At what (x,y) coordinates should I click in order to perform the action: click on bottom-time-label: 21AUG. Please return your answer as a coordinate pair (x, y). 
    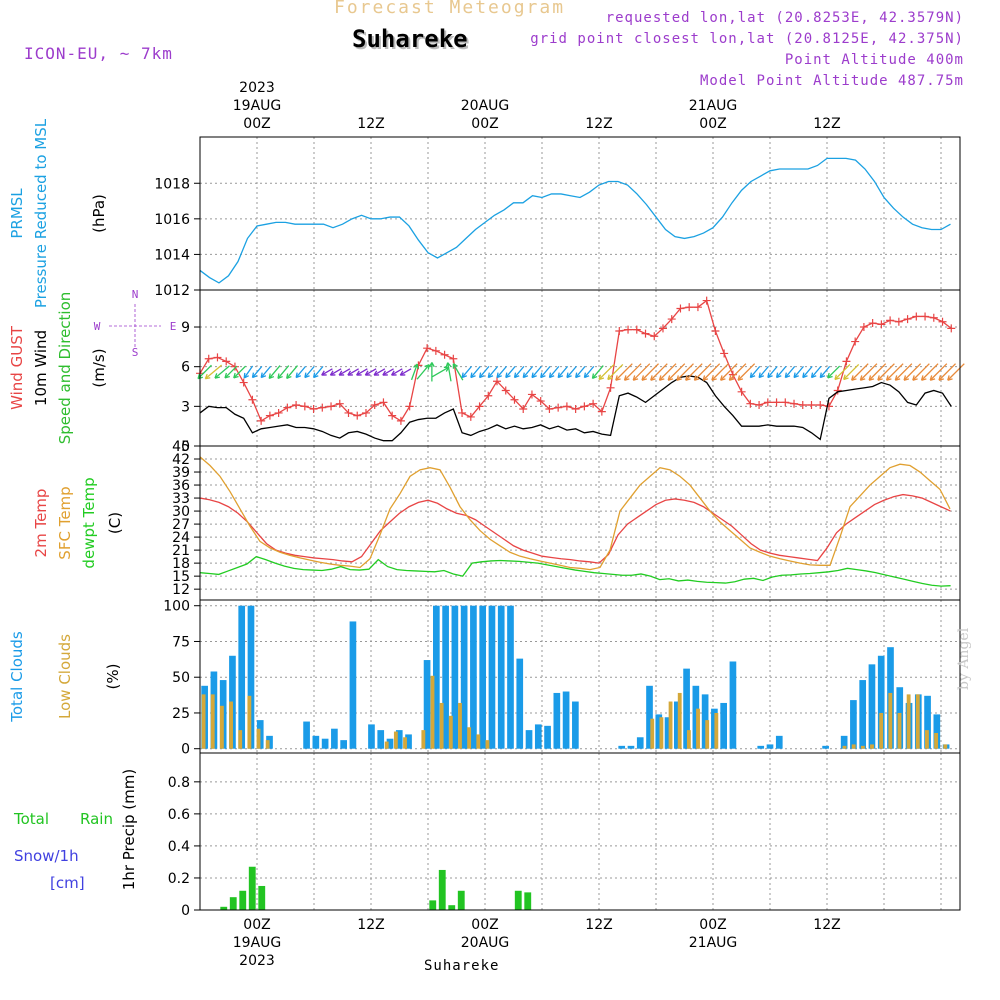
    Looking at the image, I should click on (713, 943).